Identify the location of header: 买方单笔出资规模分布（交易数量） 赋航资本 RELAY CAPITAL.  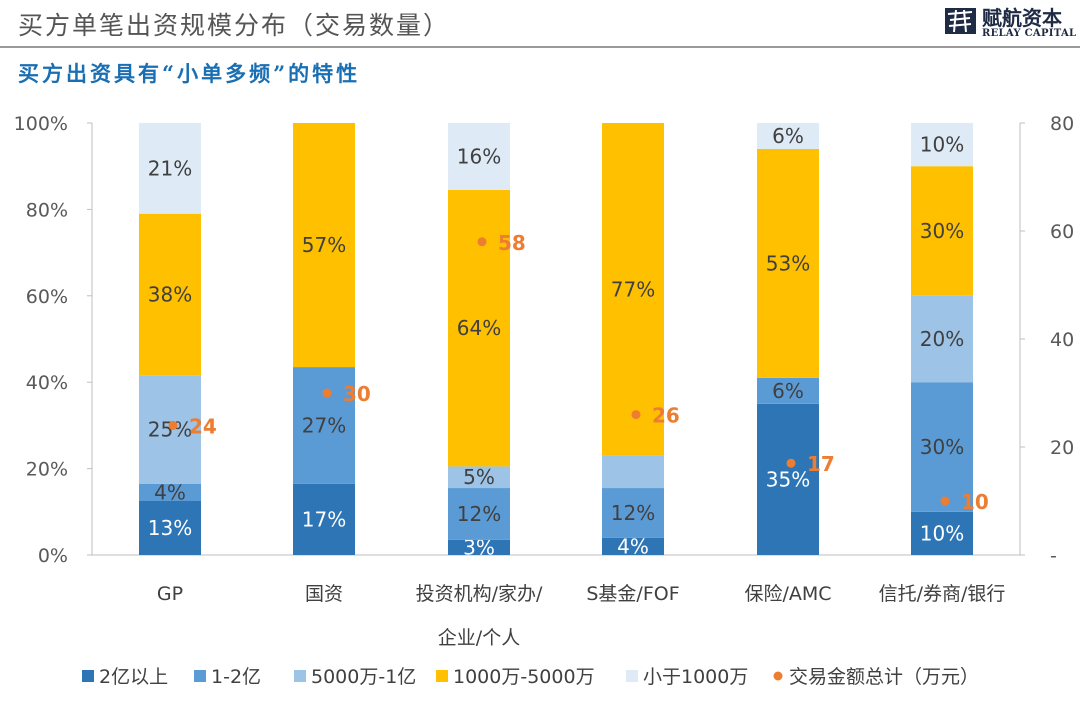
(540, 25).